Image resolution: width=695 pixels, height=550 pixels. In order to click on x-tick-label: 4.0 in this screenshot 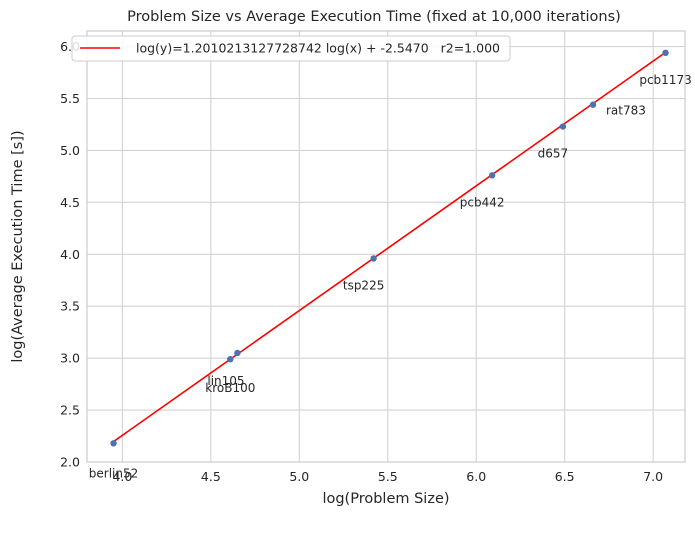, I will do `click(122, 476)`.